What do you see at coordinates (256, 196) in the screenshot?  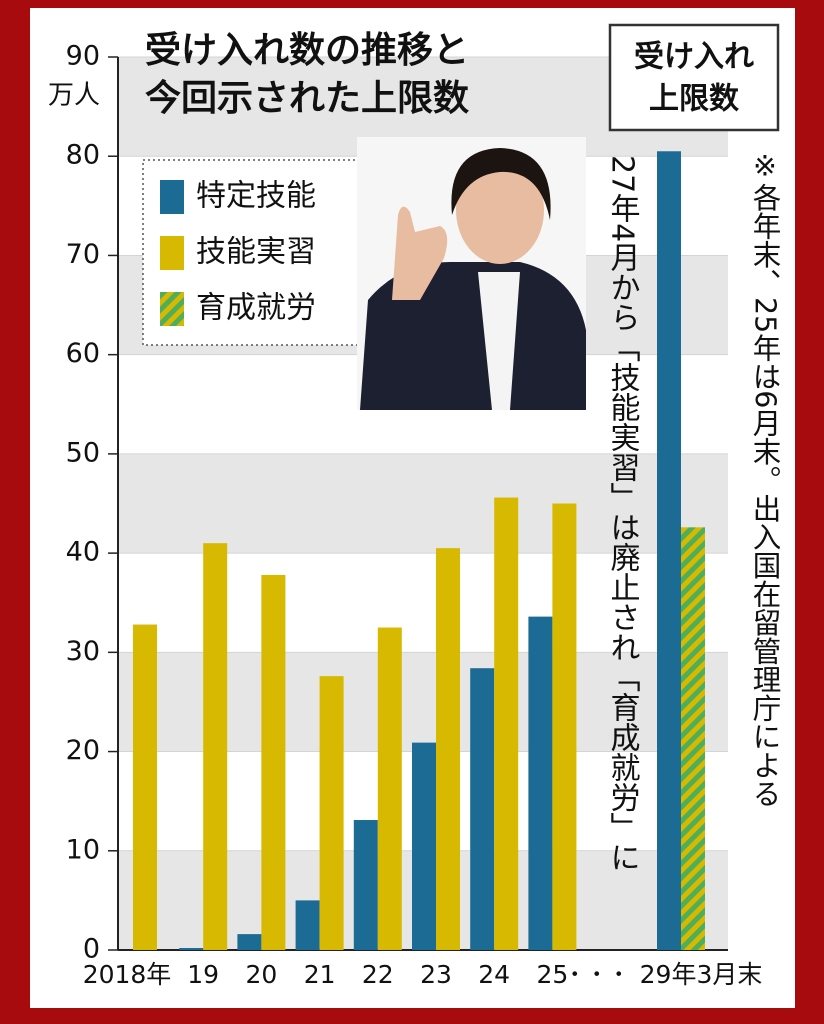 I see `legend-label: 特定技能` at bounding box center [256, 196].